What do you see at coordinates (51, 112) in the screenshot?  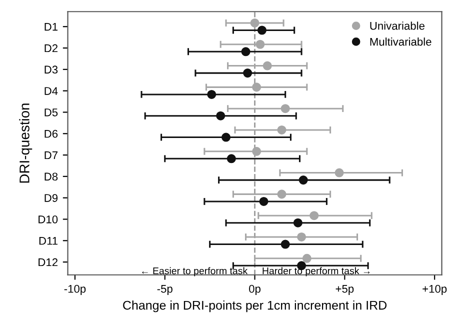 I see `y-tick-label: D5` at bounding box center [51, 112].